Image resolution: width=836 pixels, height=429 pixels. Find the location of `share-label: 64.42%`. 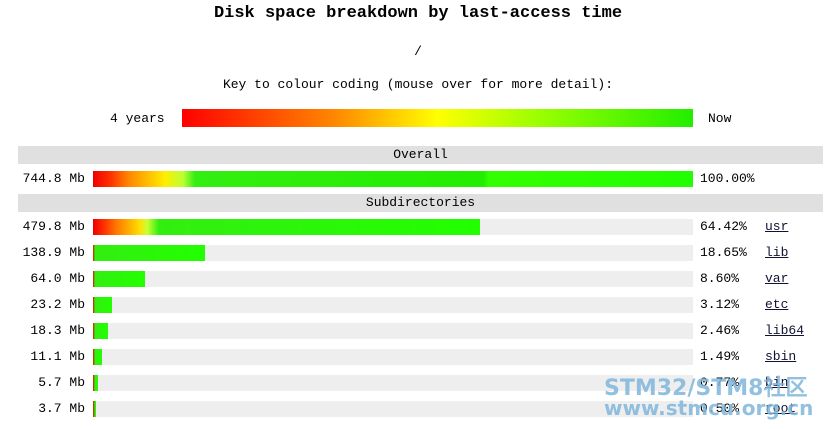

share-label: 64.42% is located at coordinates (723, 226).